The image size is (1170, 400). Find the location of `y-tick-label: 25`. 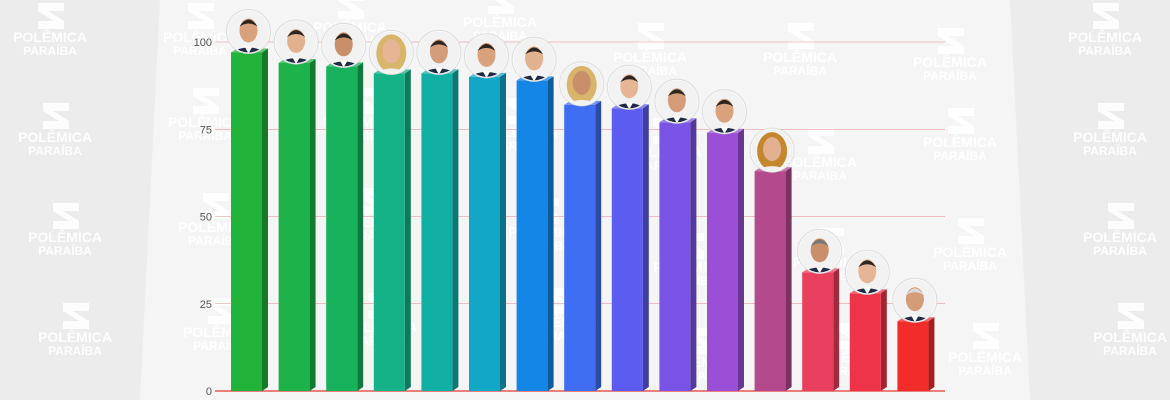

y-tick-label: 25 is located at coordinates (206, 305).